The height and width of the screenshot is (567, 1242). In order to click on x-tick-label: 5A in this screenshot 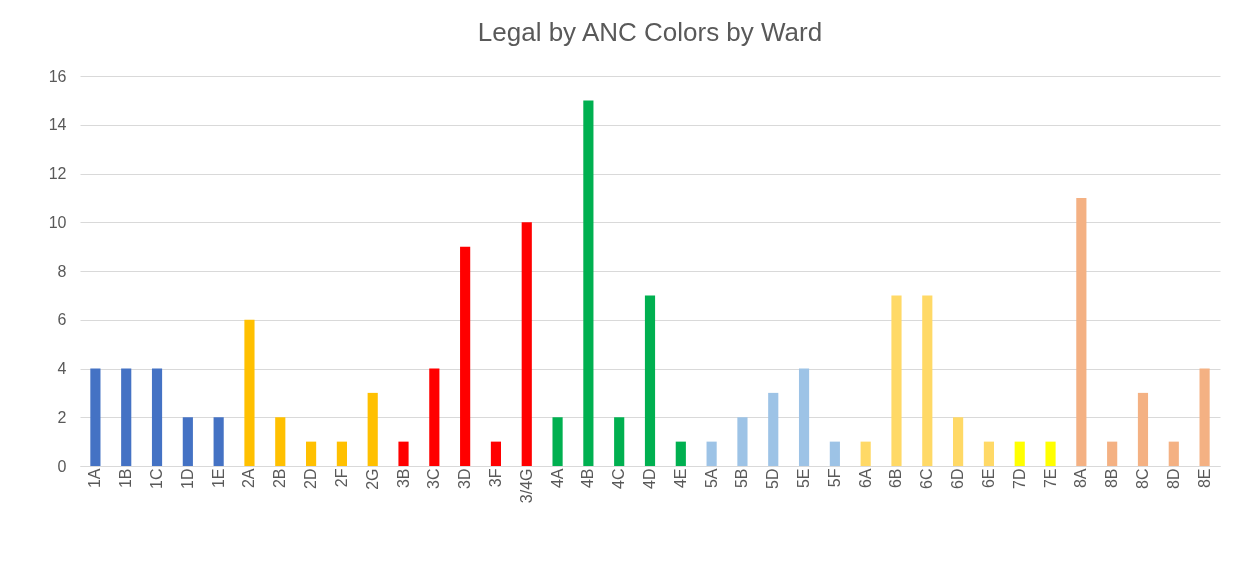, I will do `click(711, 478)`.